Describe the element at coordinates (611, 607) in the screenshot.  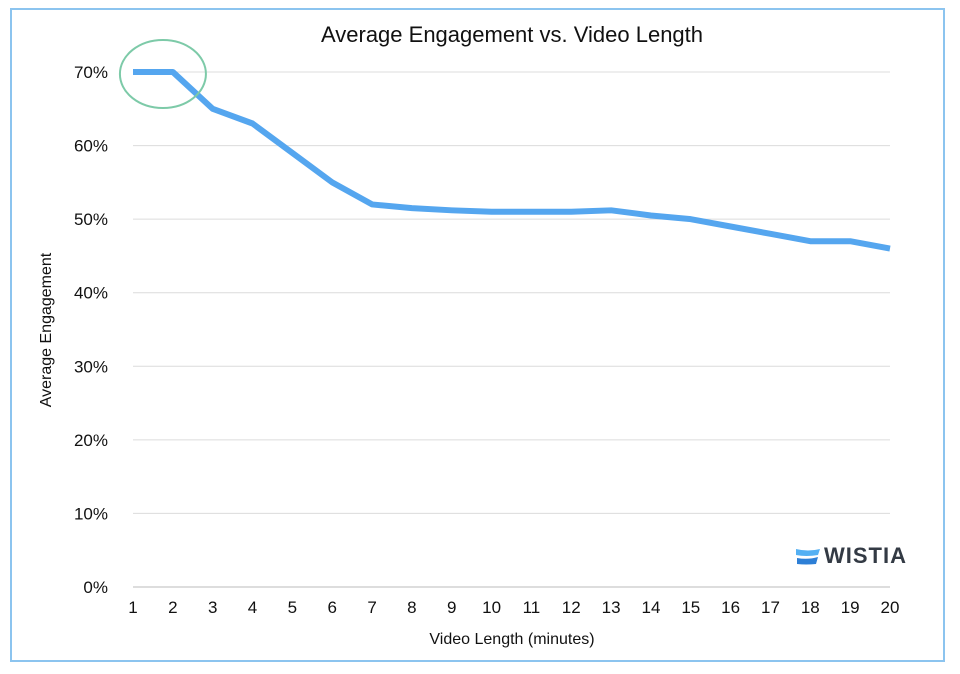
I see `x-tick-label: 13` at that location.